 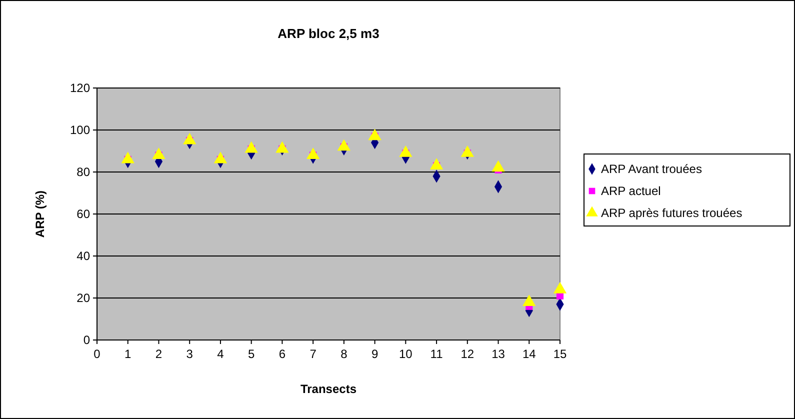 What do you see at coordinates (97, 354) in the screenshot?
I see `x-tick-label: 0` at bounding box center [97, 354].